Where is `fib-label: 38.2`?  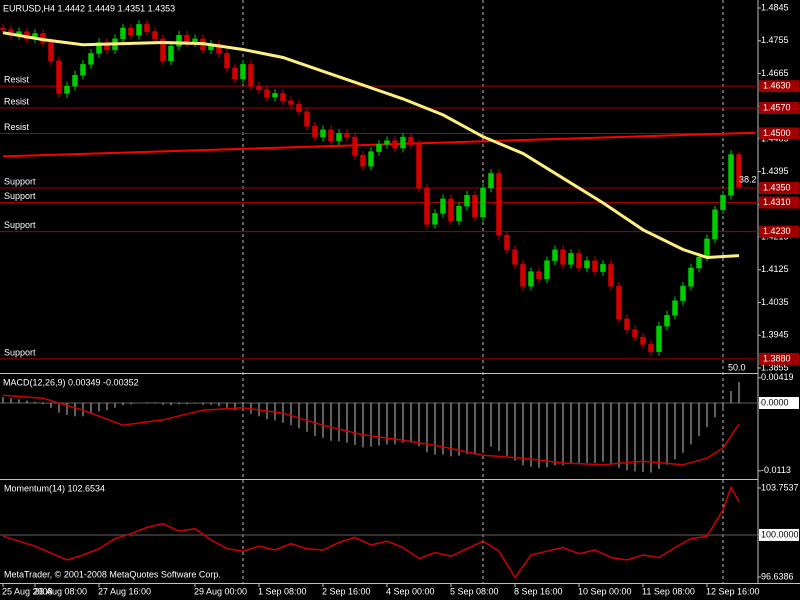 fib-label: 38.2 is located at coordinates (748, 179).